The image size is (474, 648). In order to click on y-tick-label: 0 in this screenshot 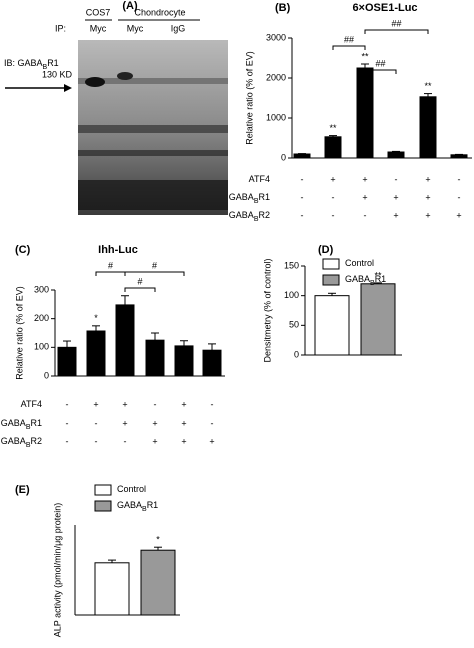, I will do `click(46, 375)`.